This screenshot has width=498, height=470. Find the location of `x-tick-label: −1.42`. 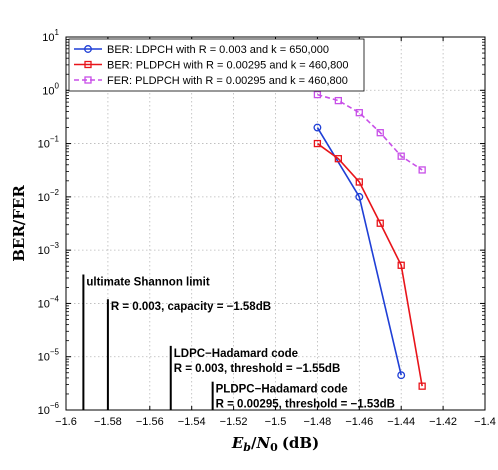

x-tick-label: −1.42 is located at coordinates (443, 422).